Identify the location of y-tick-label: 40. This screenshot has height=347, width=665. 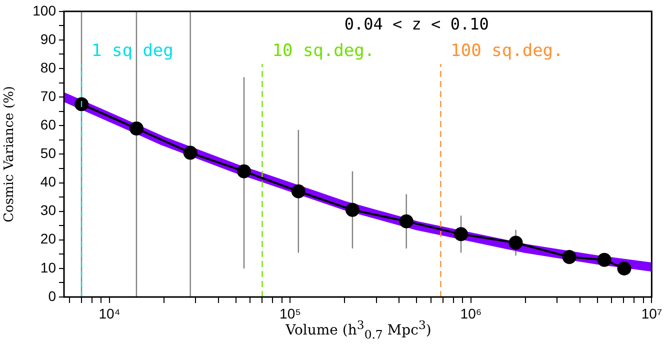
(48, 182).